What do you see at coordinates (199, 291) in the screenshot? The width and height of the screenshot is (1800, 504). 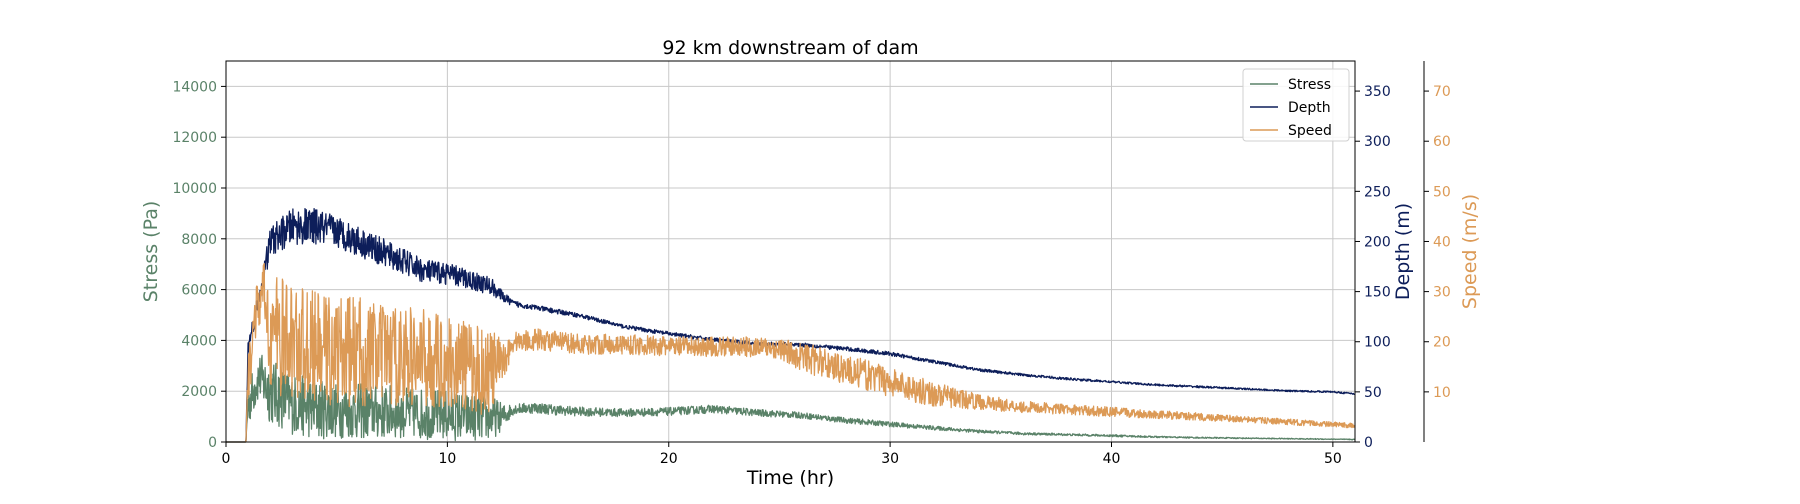 I see `y-left-tick-label: 6000` at bounding box center [199, 291].